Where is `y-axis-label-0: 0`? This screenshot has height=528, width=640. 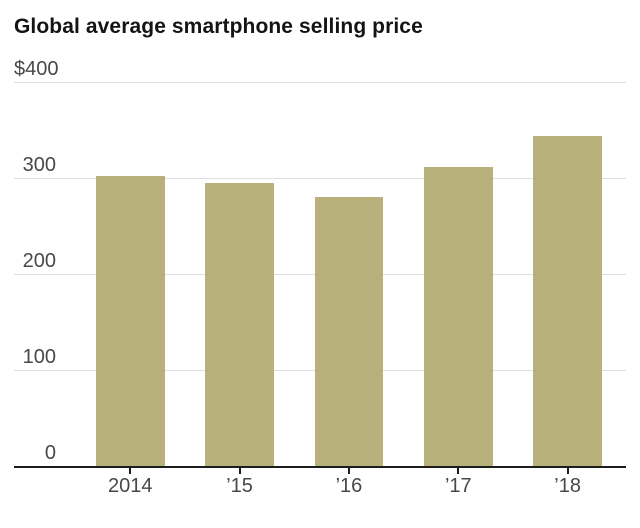
y-axis-label-0: 0 is located at coordinates (50, 453).